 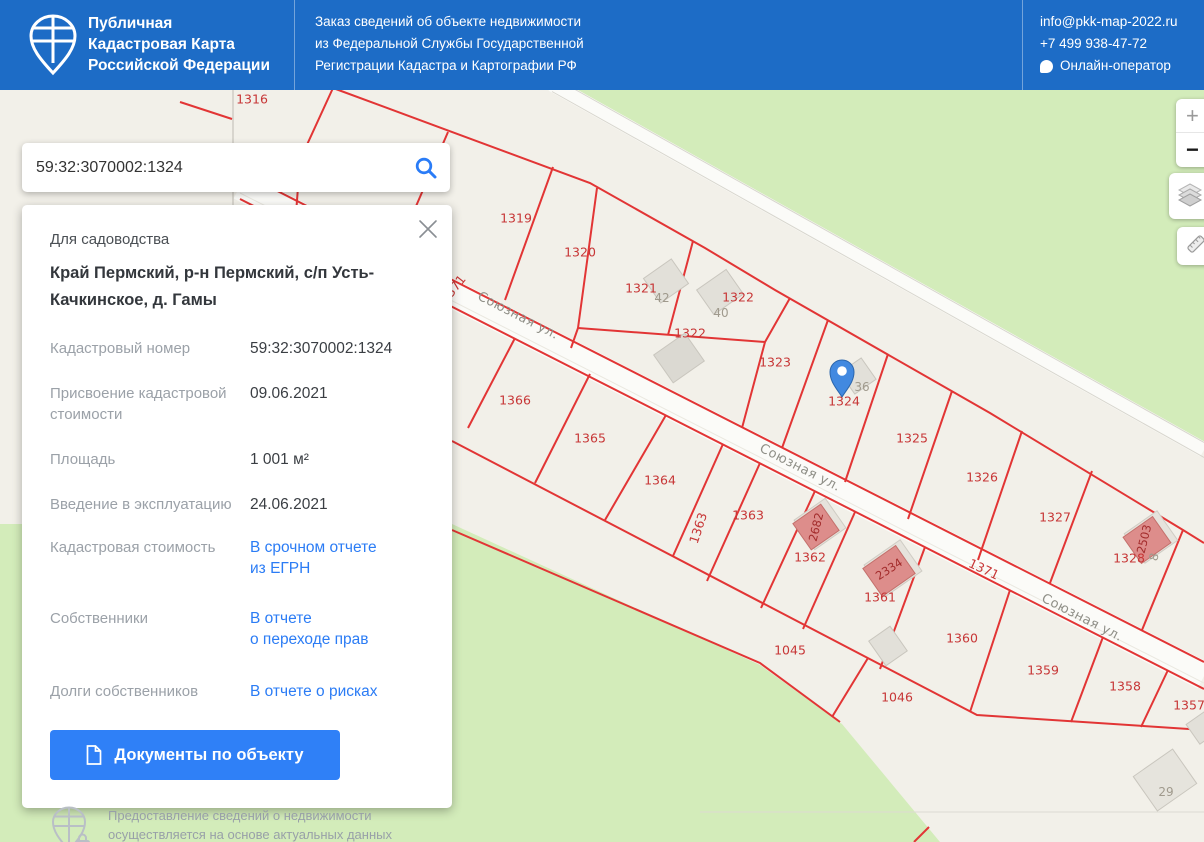 What do you see at coordinates (99, 618) in the screenshot?
I see `row-label: Собственники` at bounding box center [99, 618].